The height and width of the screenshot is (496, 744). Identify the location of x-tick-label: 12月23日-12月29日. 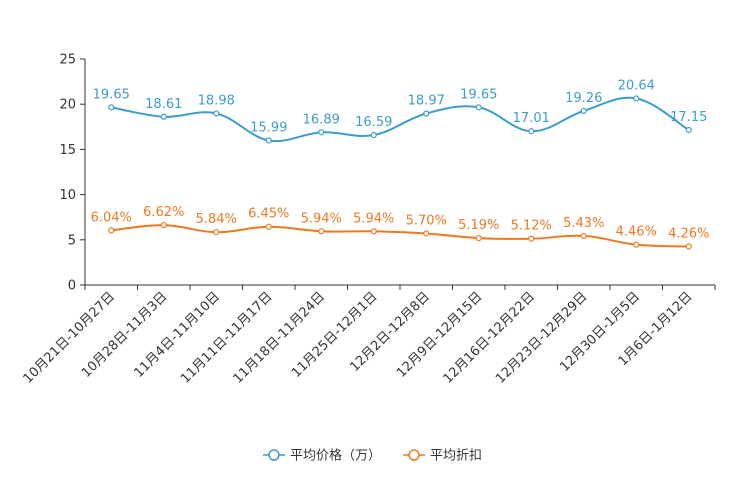
(541, 337).